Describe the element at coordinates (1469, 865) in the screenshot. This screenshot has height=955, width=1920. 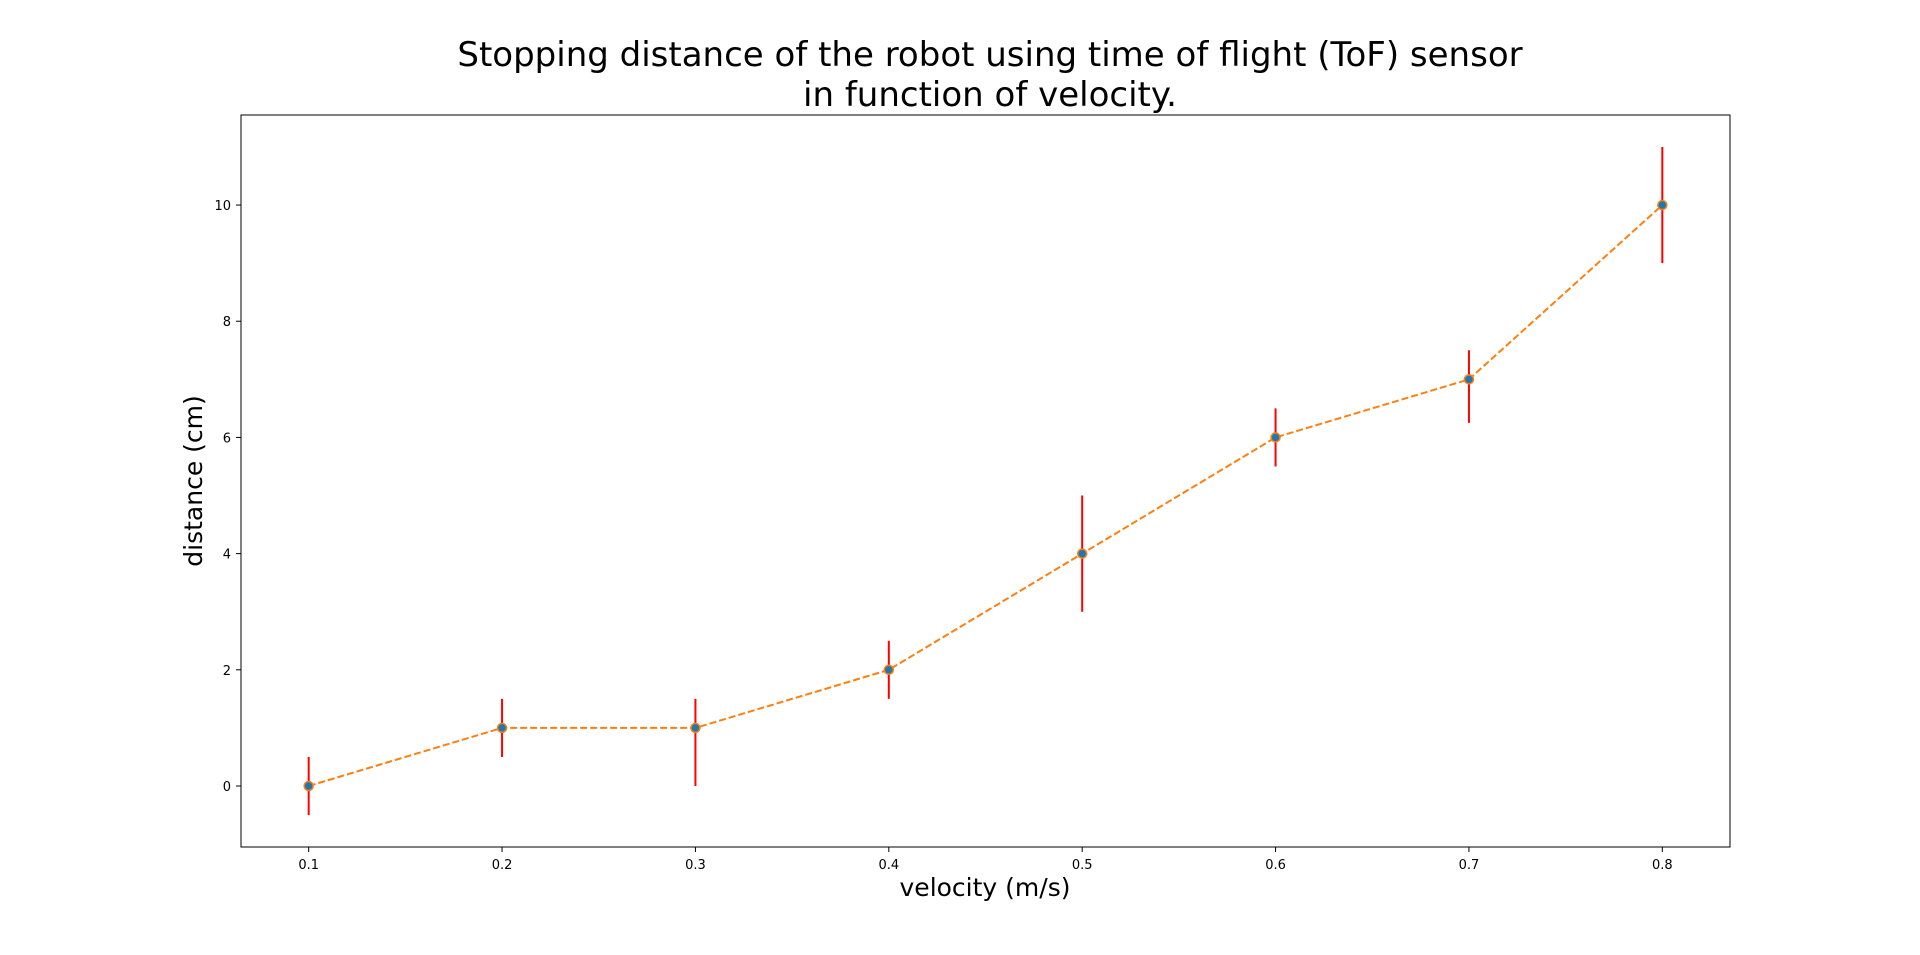
I see `x-tick-label: 0.7` at that location.